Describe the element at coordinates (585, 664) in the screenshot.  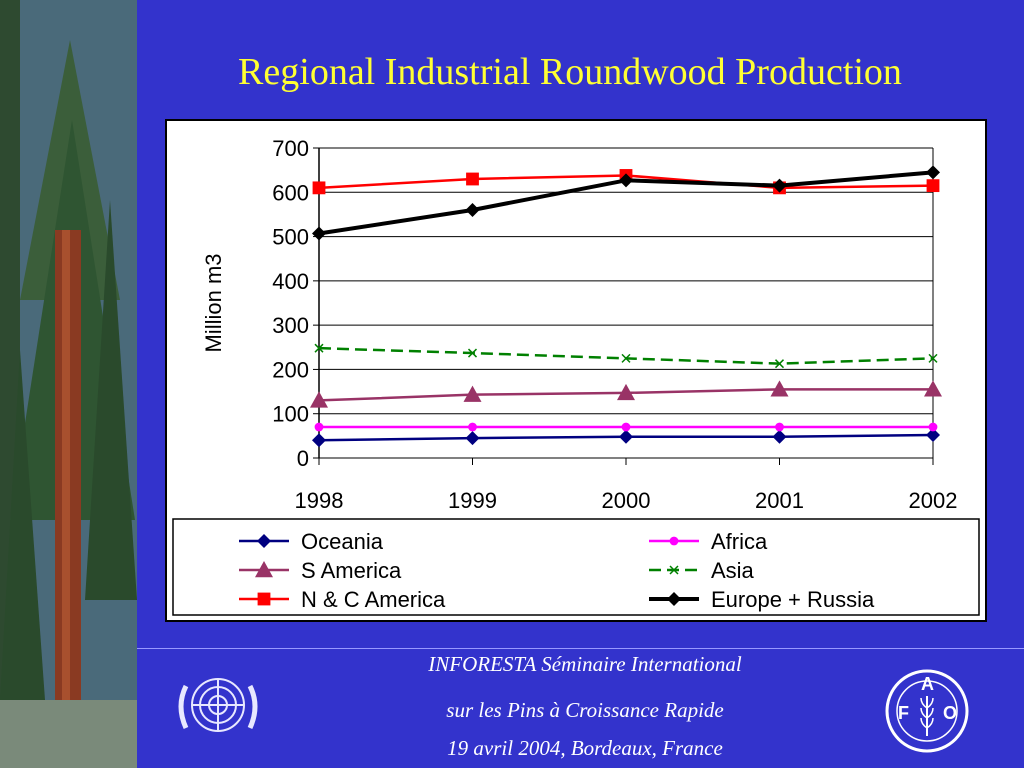
I see `footer-line-1: INFORESTA Séminaire International` at that location.